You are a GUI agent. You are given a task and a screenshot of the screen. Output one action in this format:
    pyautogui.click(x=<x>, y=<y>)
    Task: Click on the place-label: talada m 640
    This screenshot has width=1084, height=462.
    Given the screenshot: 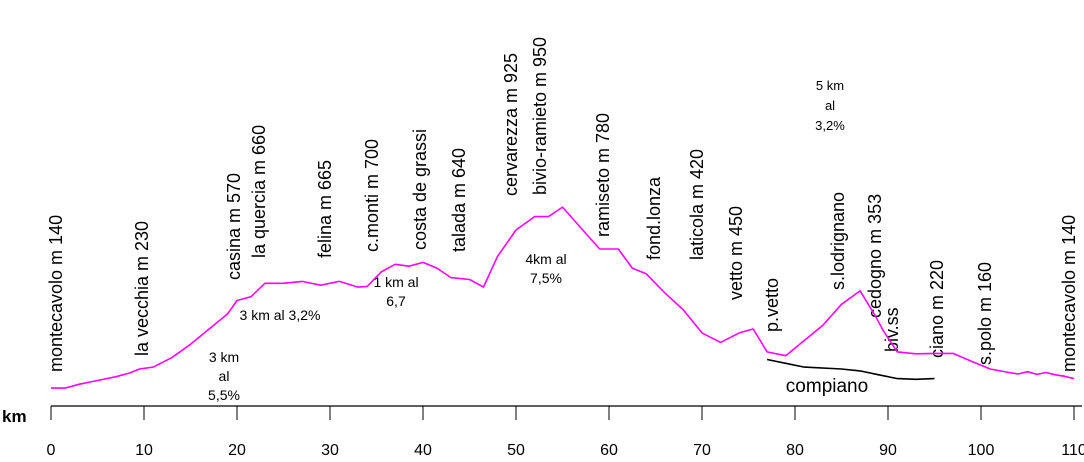 What is the action you would take?
    pyautogui.click(x=459, y=200)
    